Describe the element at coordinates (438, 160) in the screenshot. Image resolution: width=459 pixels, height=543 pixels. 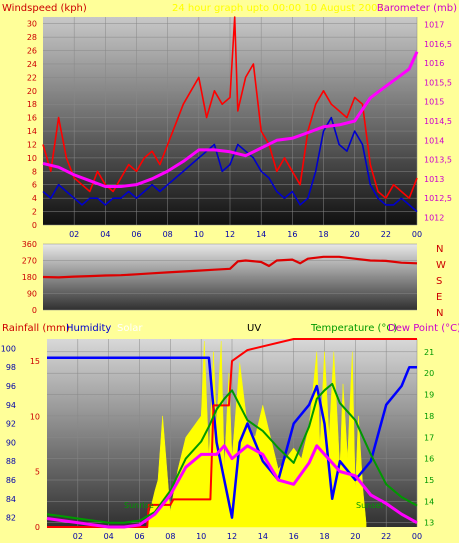
I see `y-tick-label-right: 1013,5` at that location.